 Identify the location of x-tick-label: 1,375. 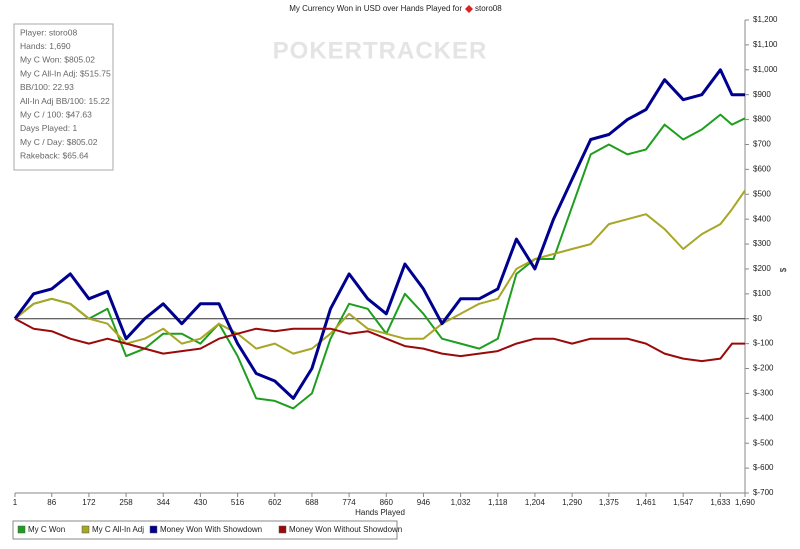
(609, 502).